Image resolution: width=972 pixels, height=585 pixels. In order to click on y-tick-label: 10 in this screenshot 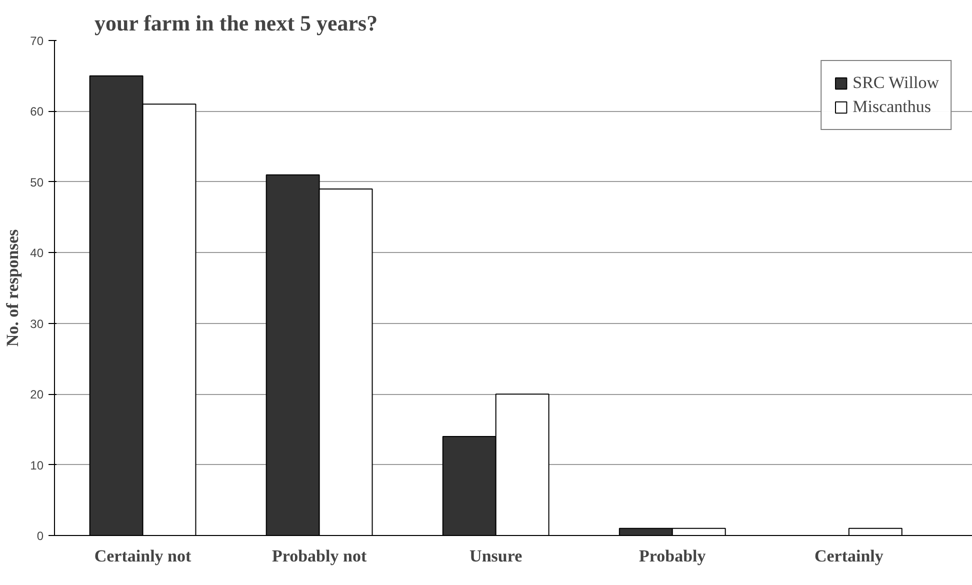, I will do `click(37, 465)`.